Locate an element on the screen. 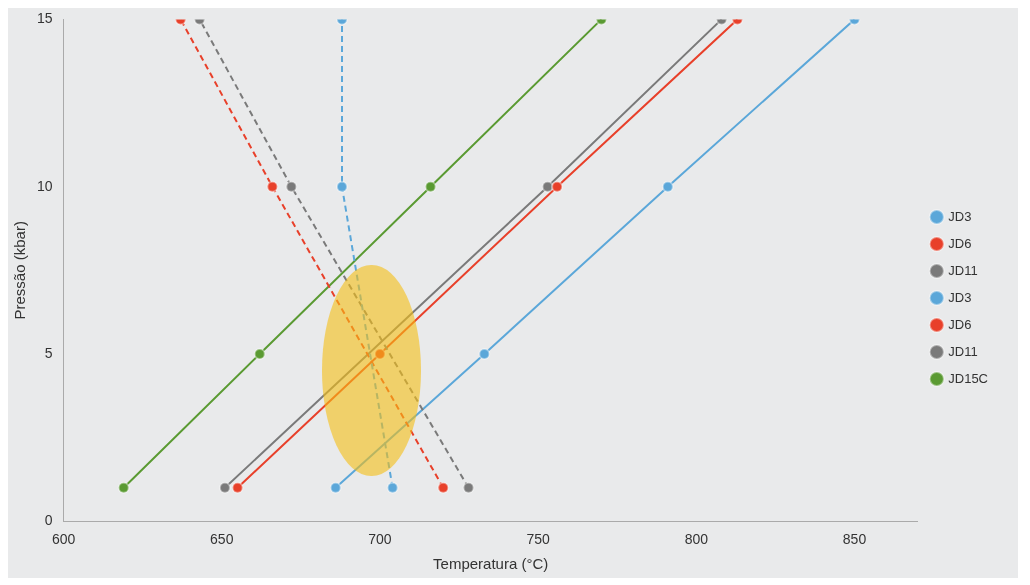 The image size is (1030, 585). legend-label: JD15C is located at coordinates (968, 378).